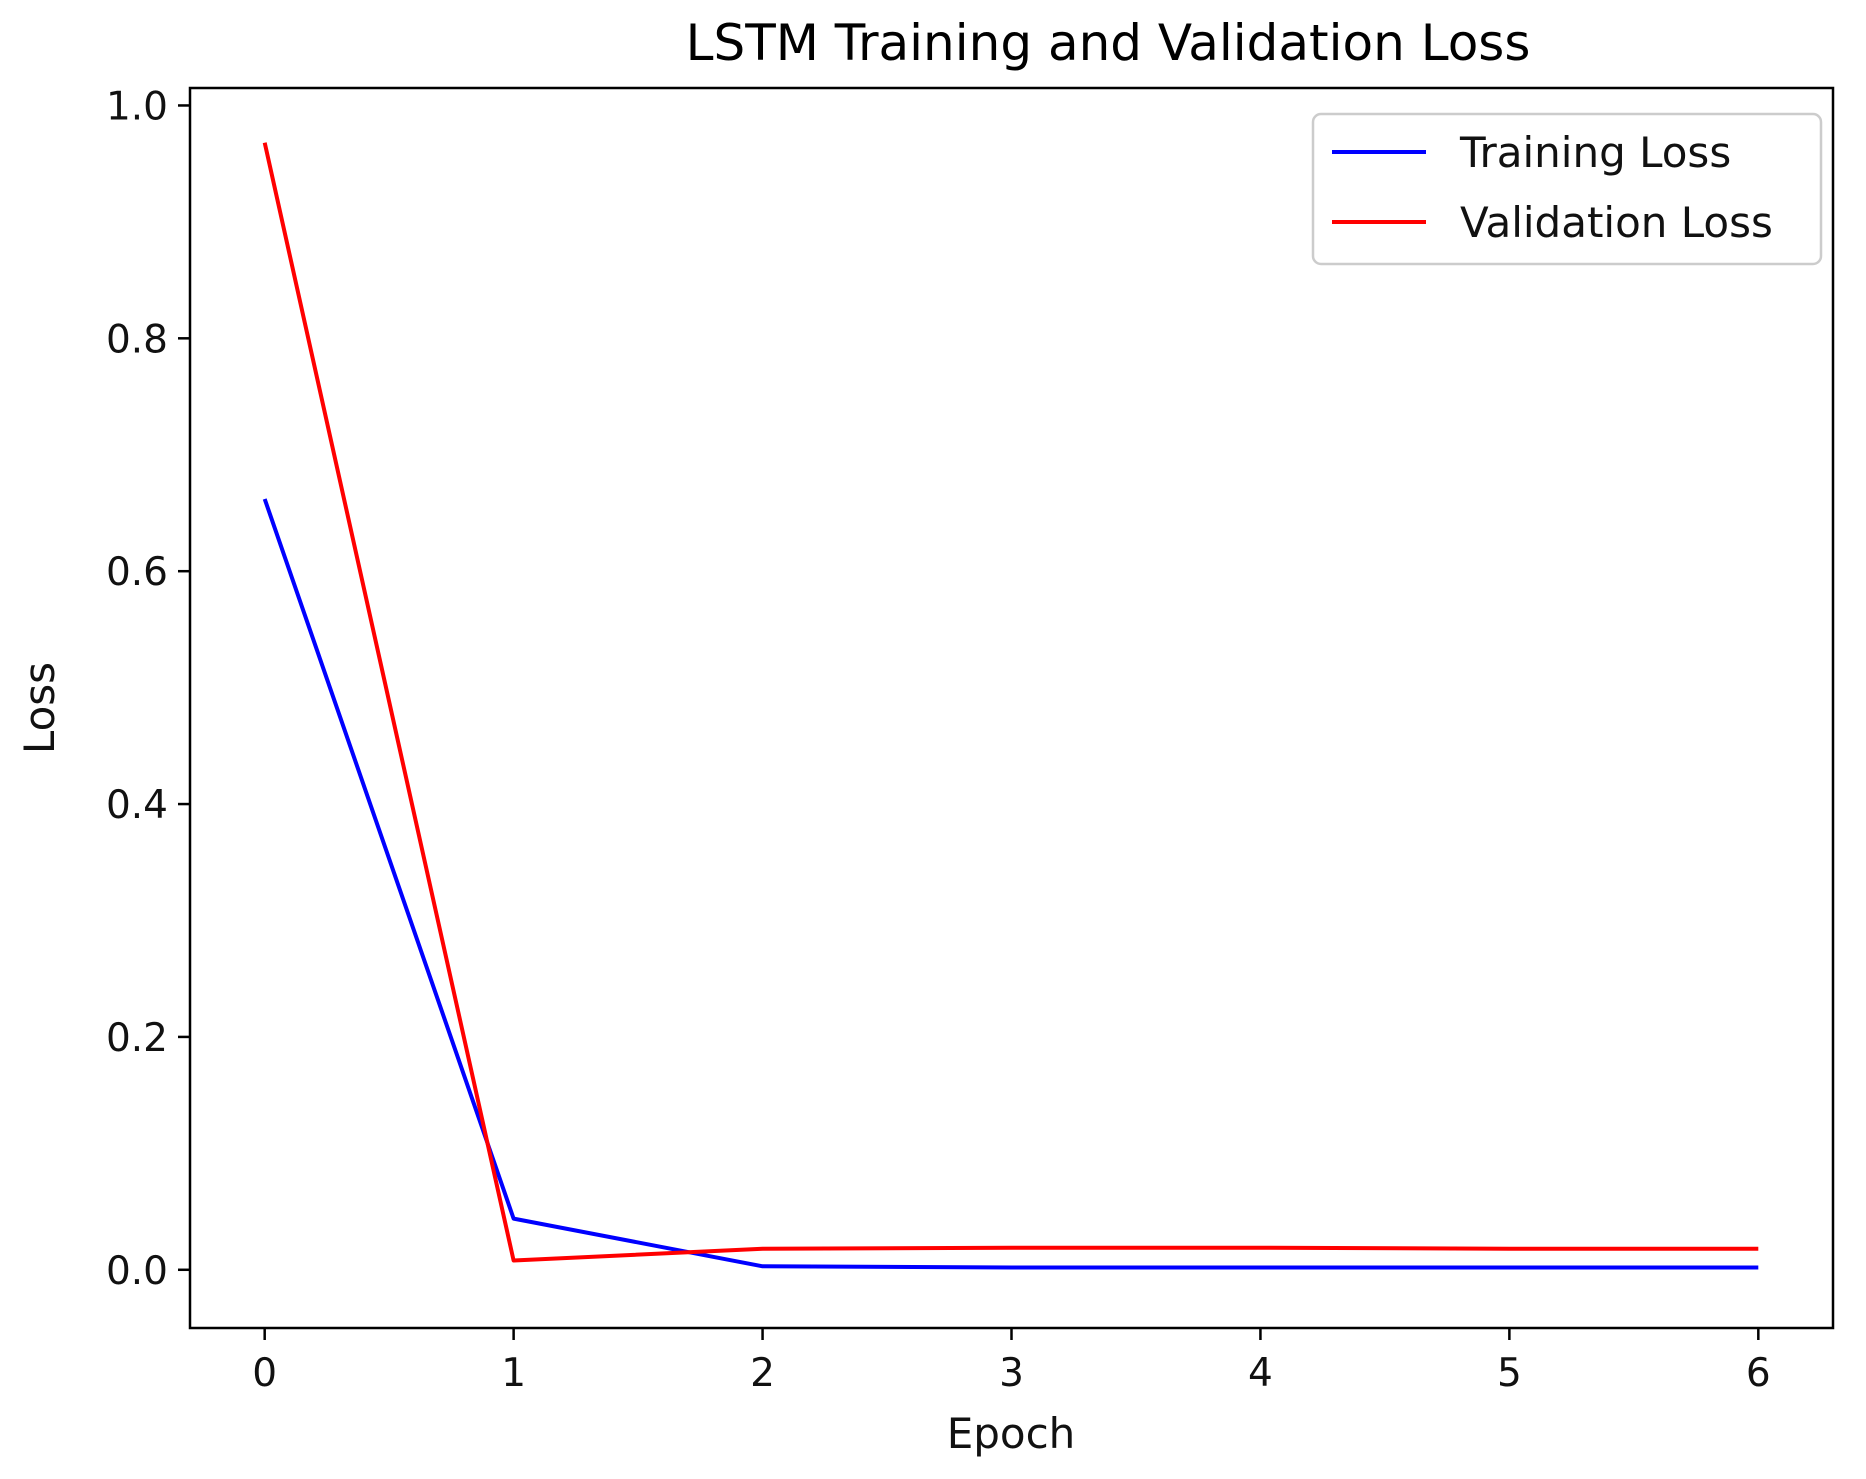 This screenshot has height=1479, width=1866. I want to click on chart-title: LSTM Training and Validation Loss, so click(1108, 43).